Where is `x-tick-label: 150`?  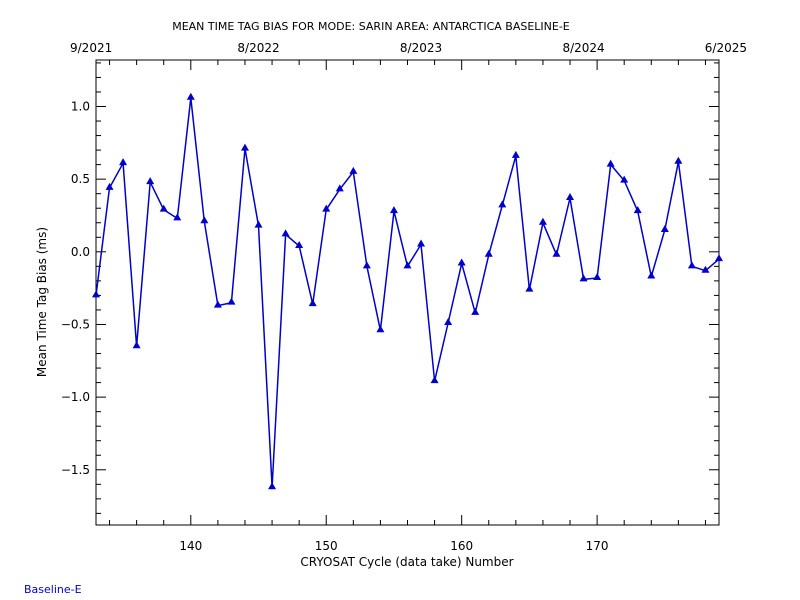 x-tick-label: 150 is located at coordinates (326, 546).